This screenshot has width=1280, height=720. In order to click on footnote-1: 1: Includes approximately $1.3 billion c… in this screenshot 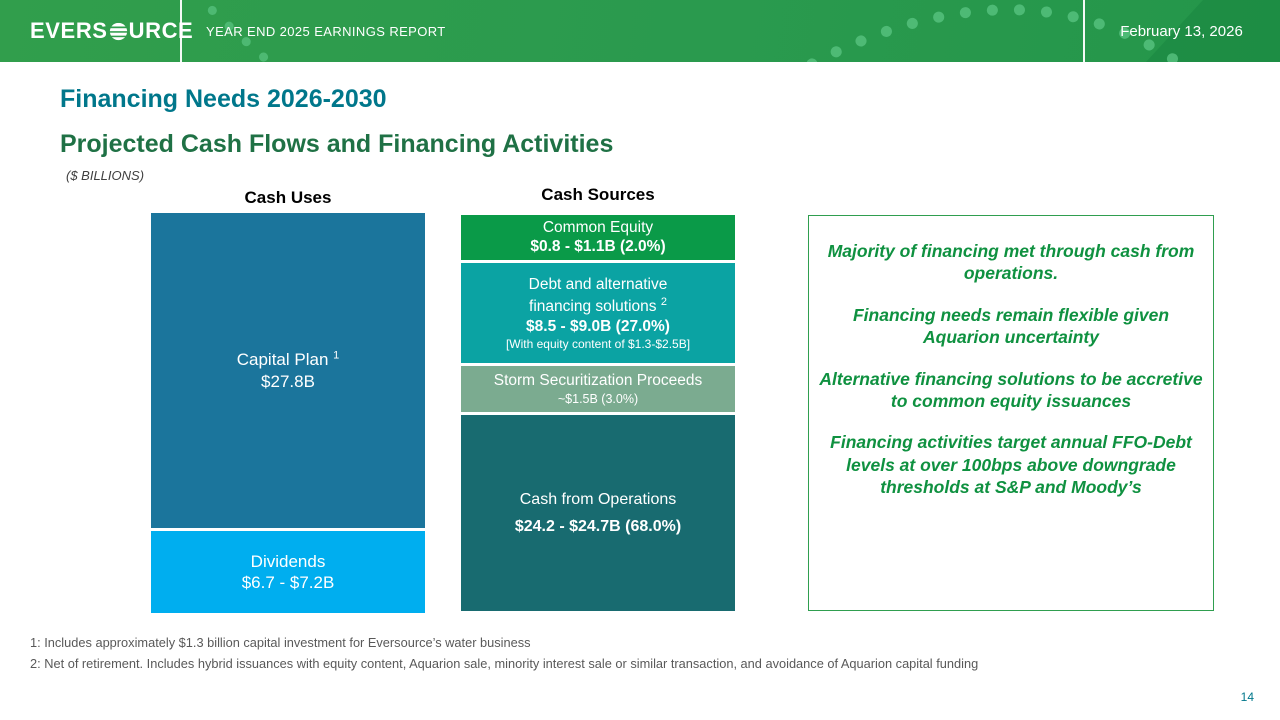, I will do `click(280, 642)`.